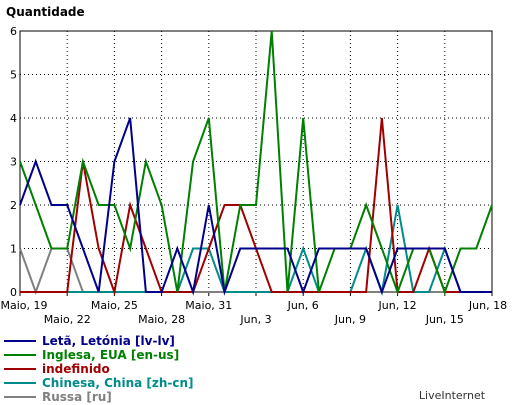 The width and height of the screenshot is (520, 405). I want to click on legend-label: Inglesa, EUA [en-us], so click(110, 355).